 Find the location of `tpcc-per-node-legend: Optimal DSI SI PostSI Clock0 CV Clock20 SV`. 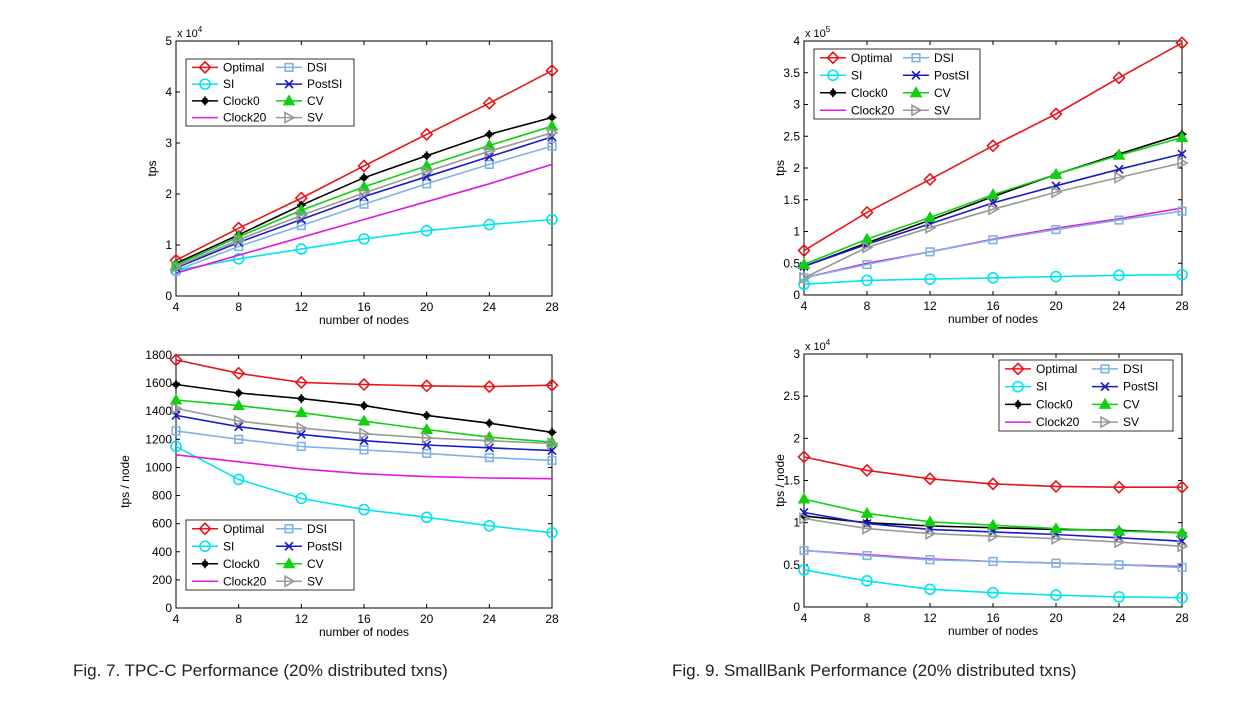

tpcc-per-node-legend: Optimal DSI SI PostSI Clock0 CV Clock20 SV is located at coordinates (270, 555).